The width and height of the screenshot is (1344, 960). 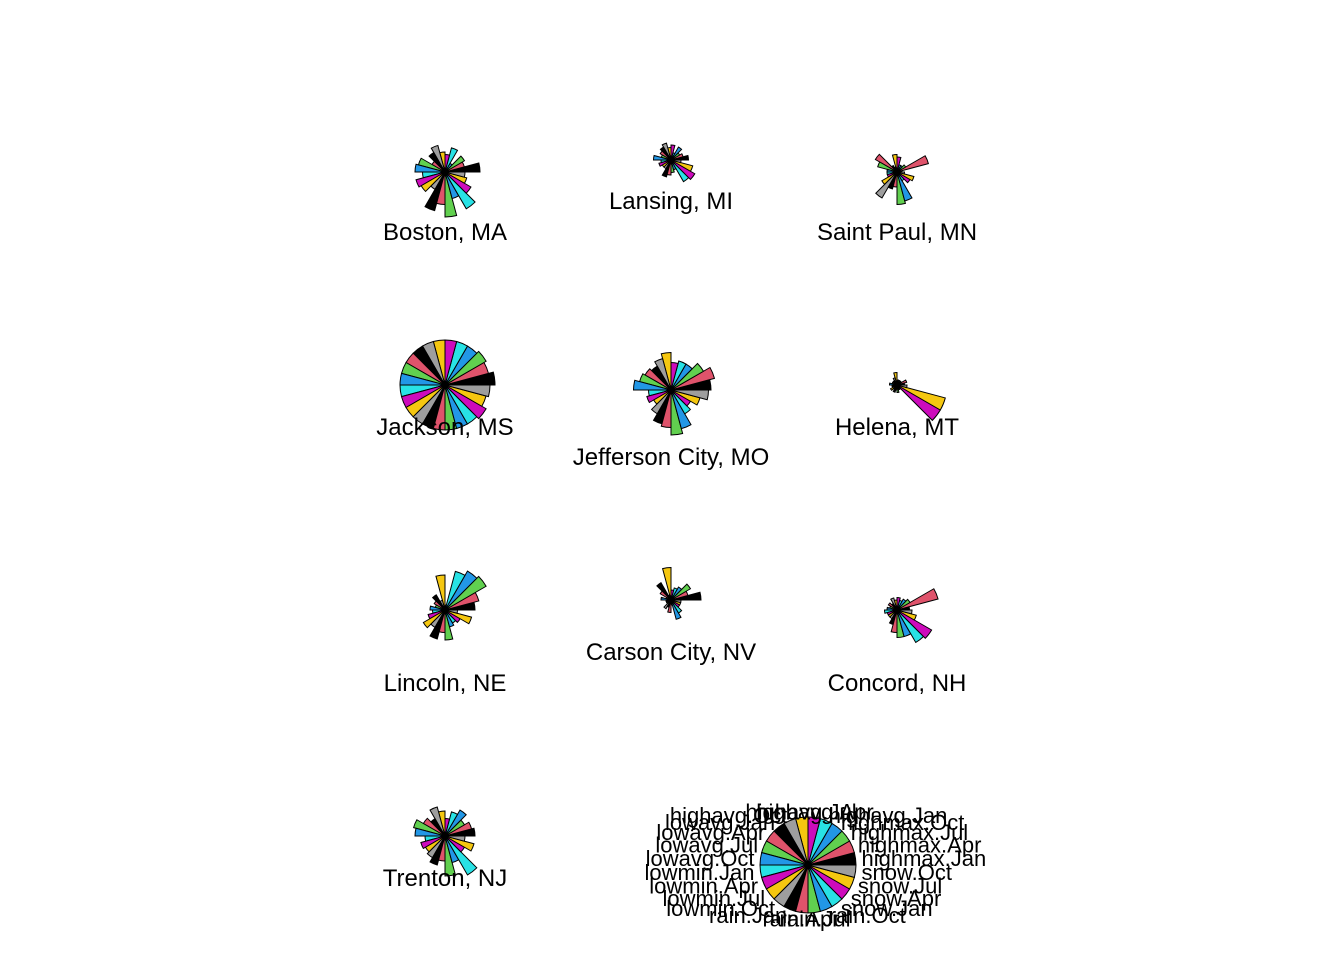 What do you see at coordinates (671, 652) in the screenshot?
I see `star-label: Carson City, NV` at bounding box center [671, 652].